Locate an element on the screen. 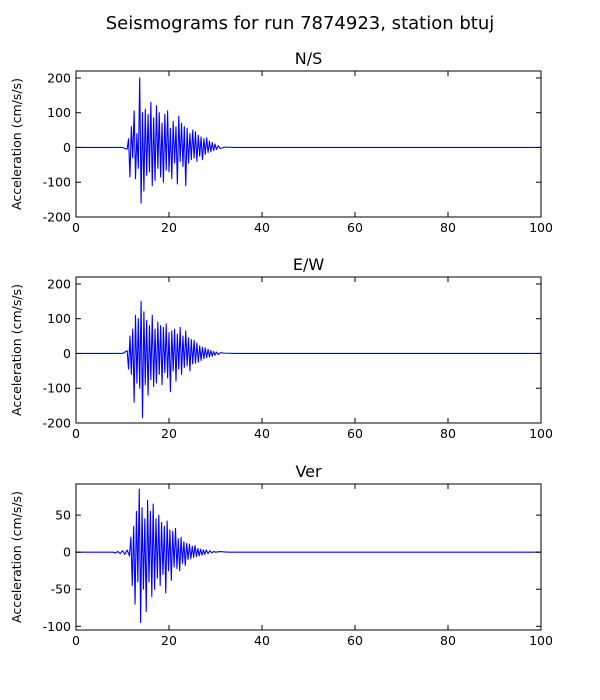 The height and width of the screenshot is (700, 600). panel-title: N/S is located at coordinates (309, 58).